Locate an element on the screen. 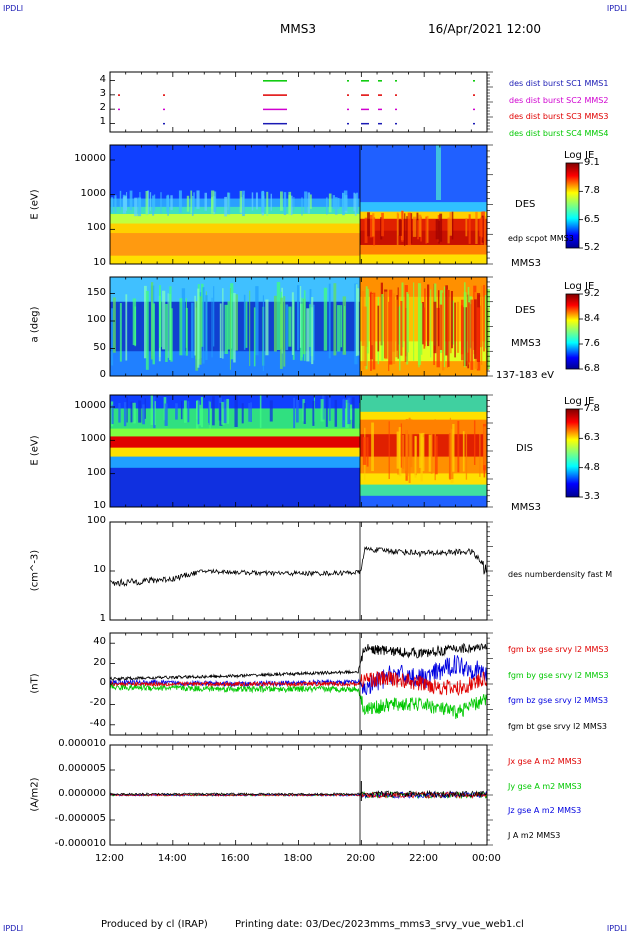 This screenshot has height=934, width=630. dis-mms3-label: MMS3 is located at coordinates (526, 507).